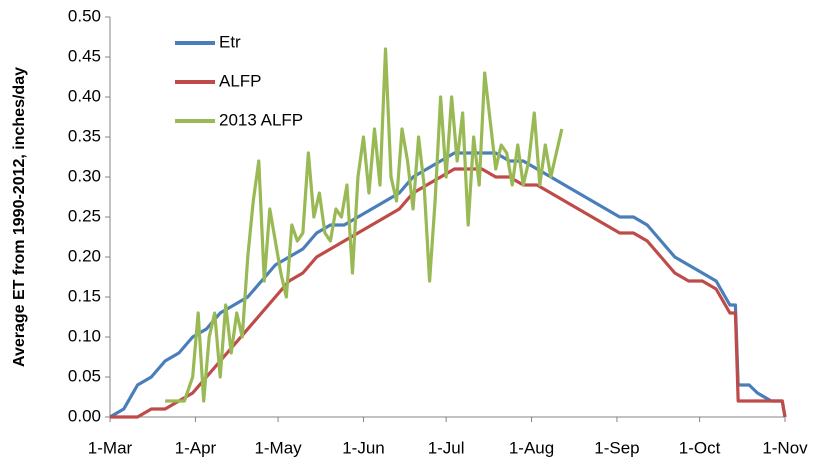 The image size is (820, 459). Describe the element at coordinates (110, 447) in the screenshot. I see `x-tick-label: 1-Mar` at that location.